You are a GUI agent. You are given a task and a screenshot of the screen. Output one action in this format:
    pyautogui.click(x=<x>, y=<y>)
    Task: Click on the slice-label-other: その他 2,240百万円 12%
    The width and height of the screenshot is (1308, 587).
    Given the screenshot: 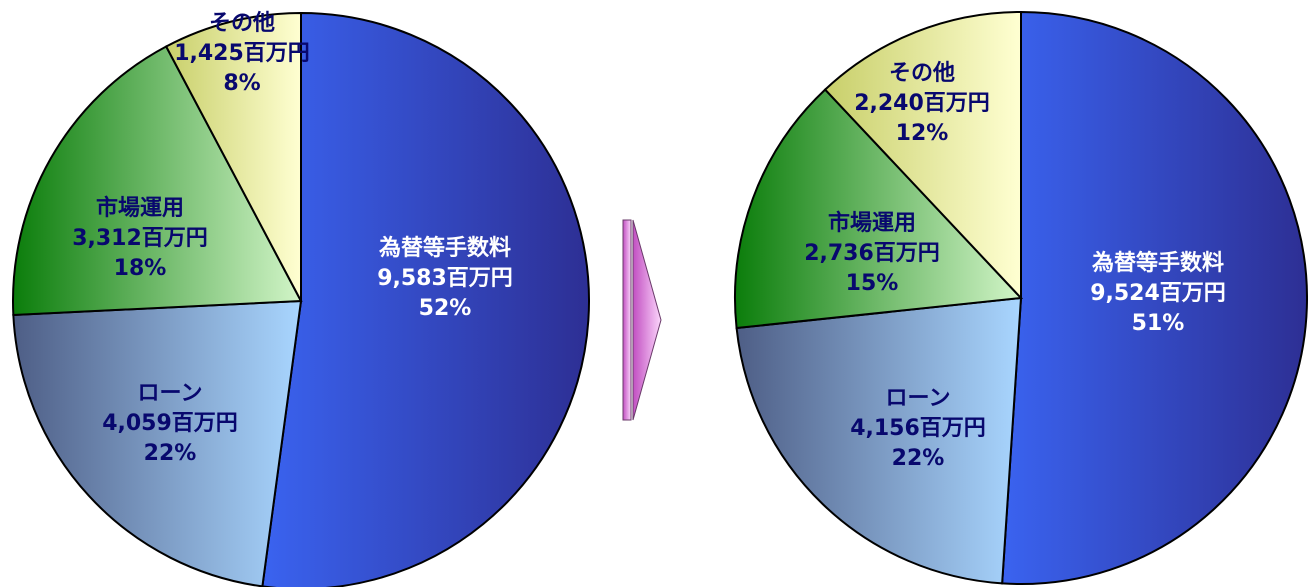 What is the action you would take?
    pyautogui.click(x=922, y=103)
    